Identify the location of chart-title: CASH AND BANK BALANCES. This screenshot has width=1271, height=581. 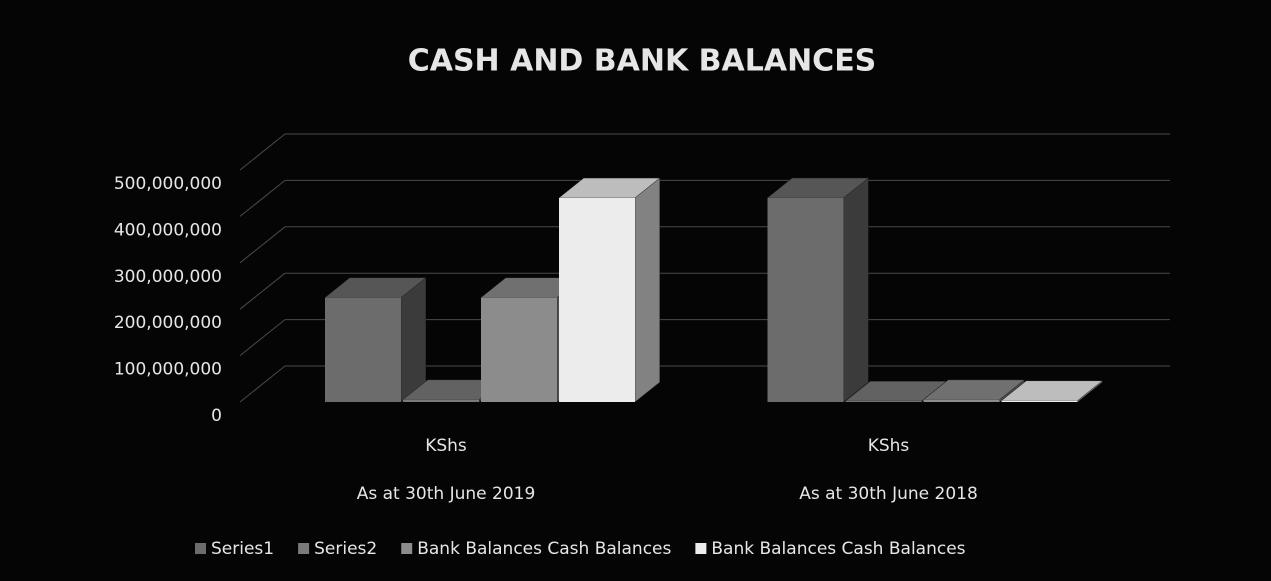
(642, 61).